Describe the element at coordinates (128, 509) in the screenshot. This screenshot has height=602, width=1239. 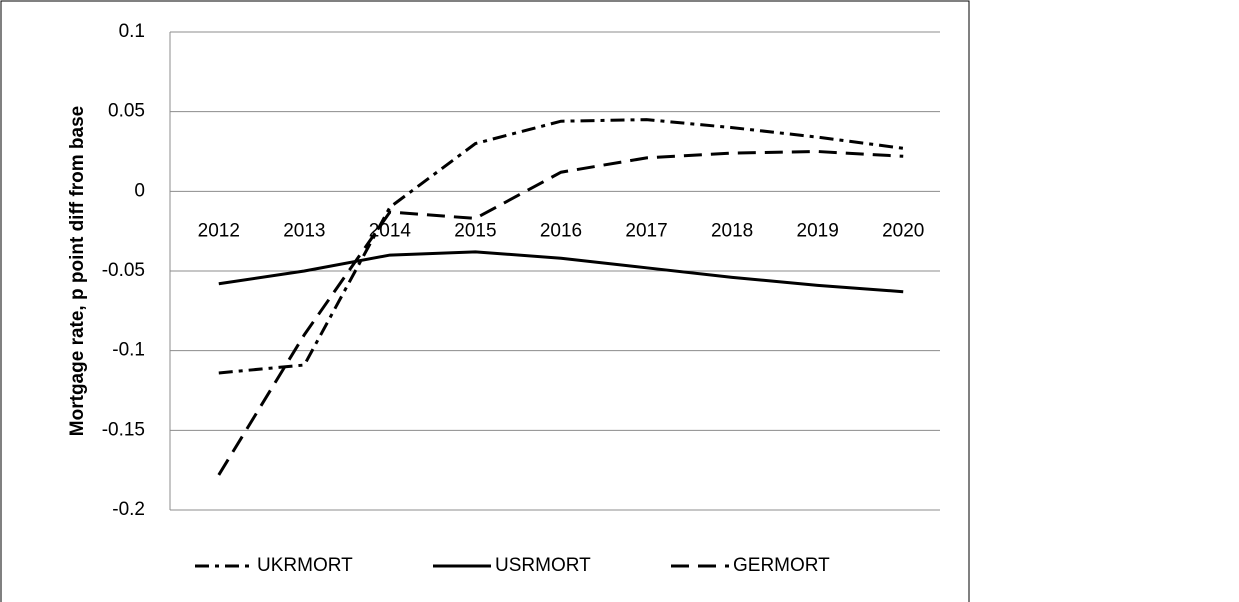
I see `y-tick-label: -0.2` at that location.